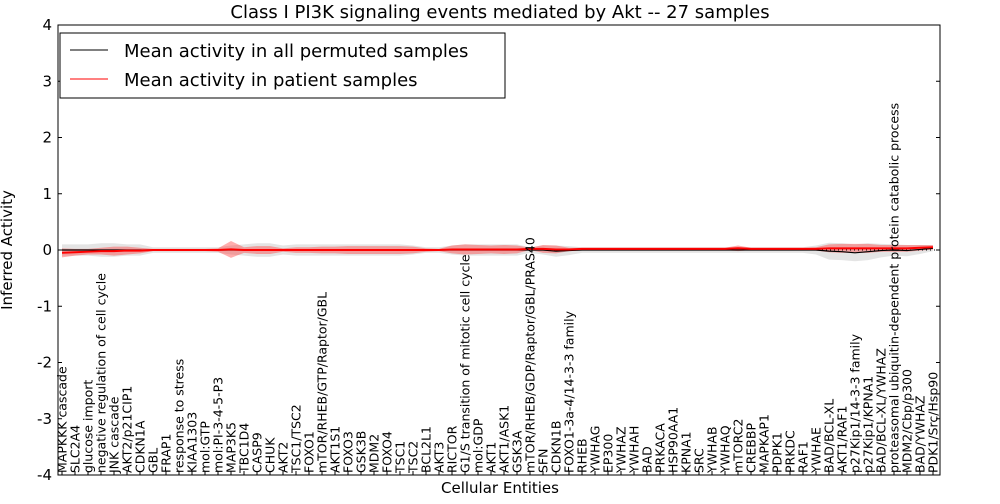 The width and height of the screenshot is (1000, 504). I want to click on x-tick-label: SRC, so click(699, 460).